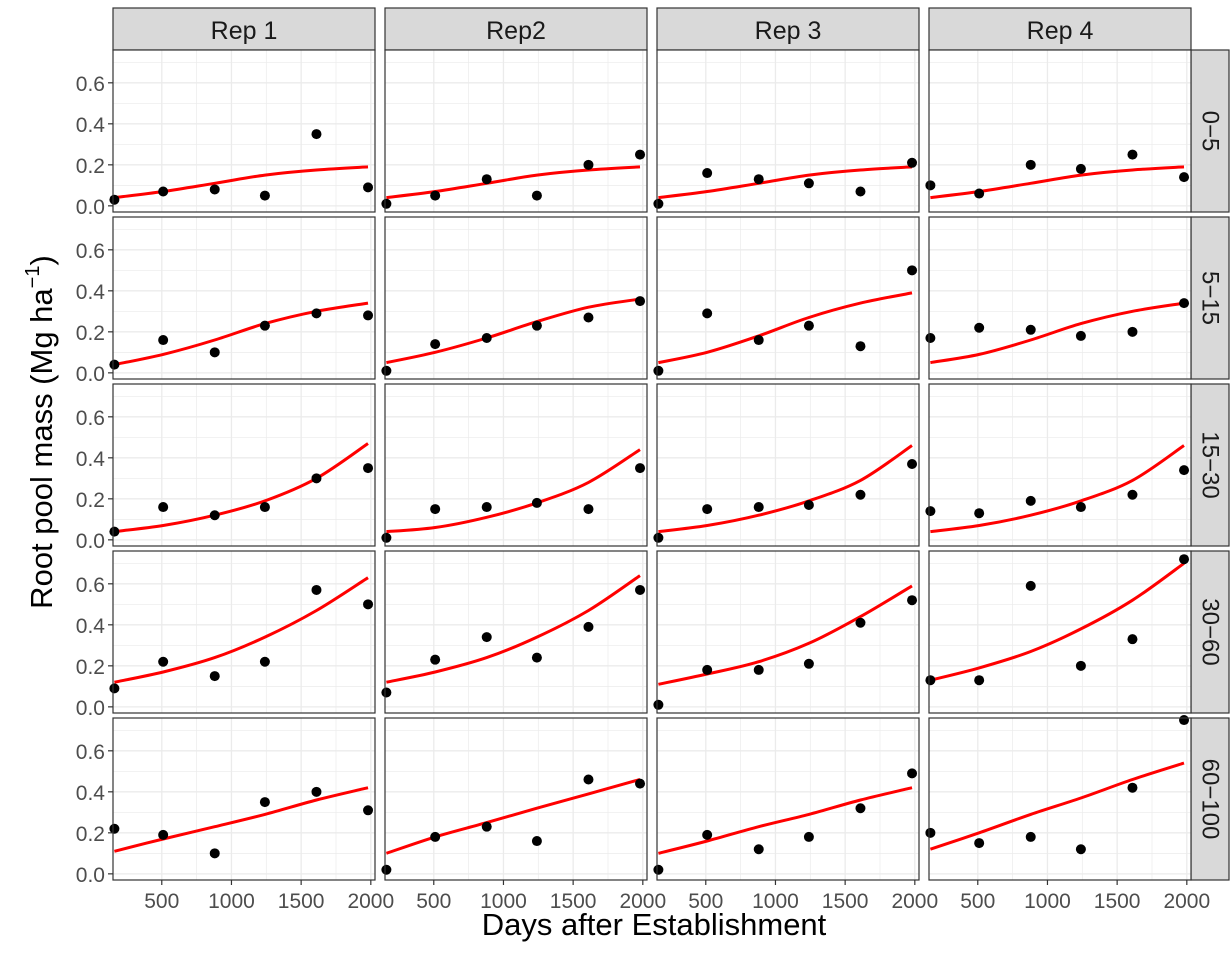 This screenshot has height=954, width=1230. I want to click on column-strip: Rep2, so click(516, 29).